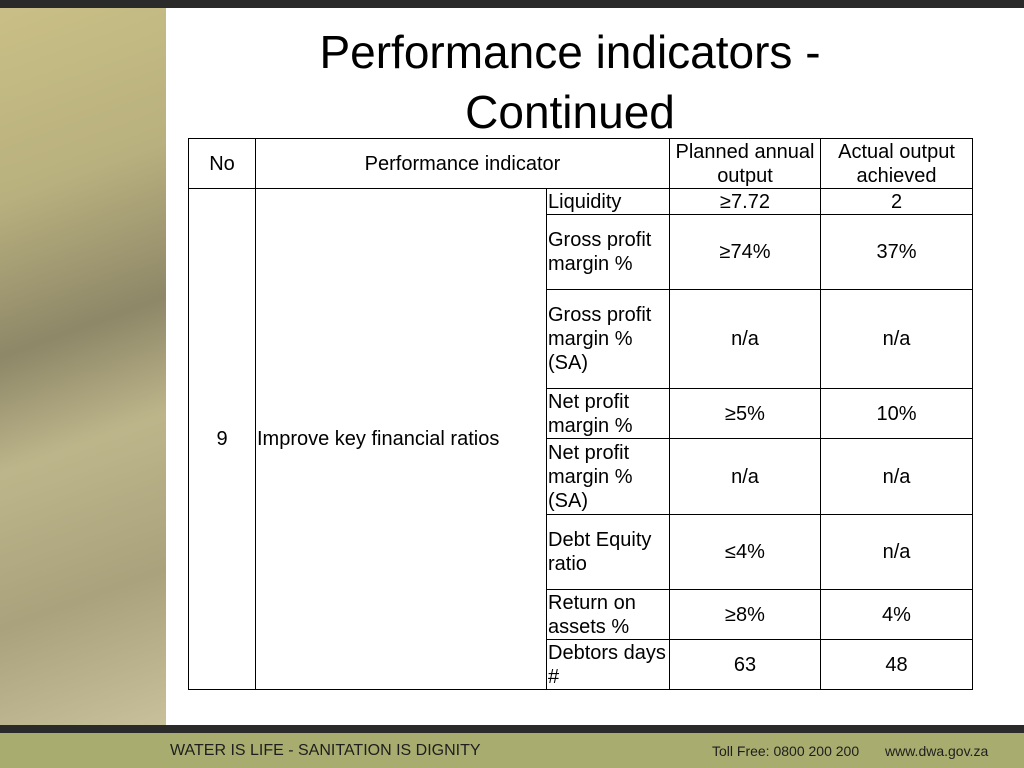 The width and height of the screenshot is (1024, 768). What do you see at coordinates (325, 750) in the screenshot?
I see `footer-slogan: WATER IS LIFE - SANITATION IS DIGNITY` at bounding box center [325, 750].